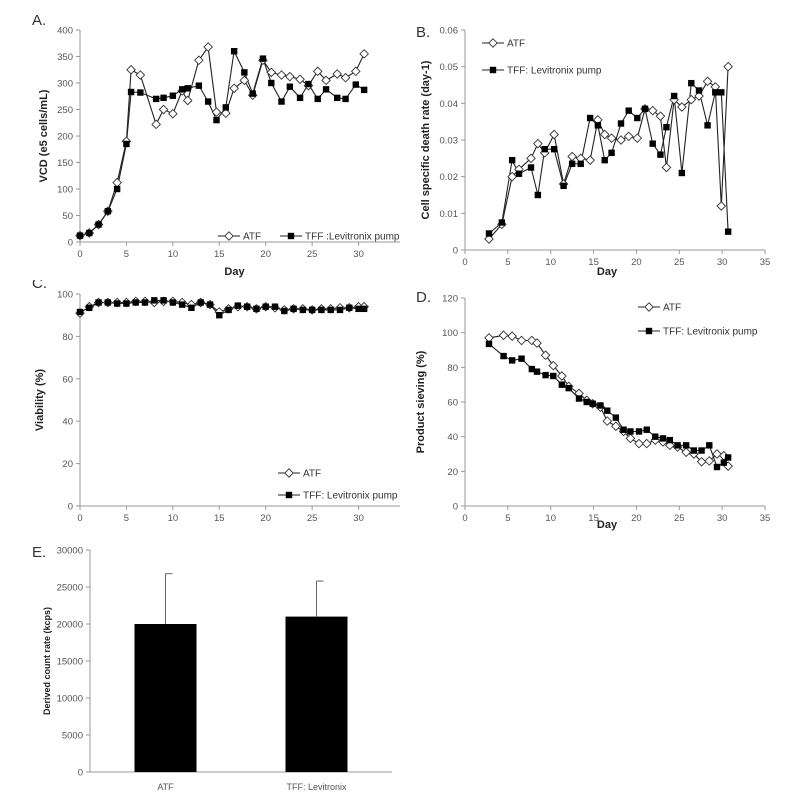 Image resolution: width=800 pixels, height=800 pixels. Describe the element at coordinates (70, 662) in the screenshot. I see `y-tick-label: 15000` at that location.